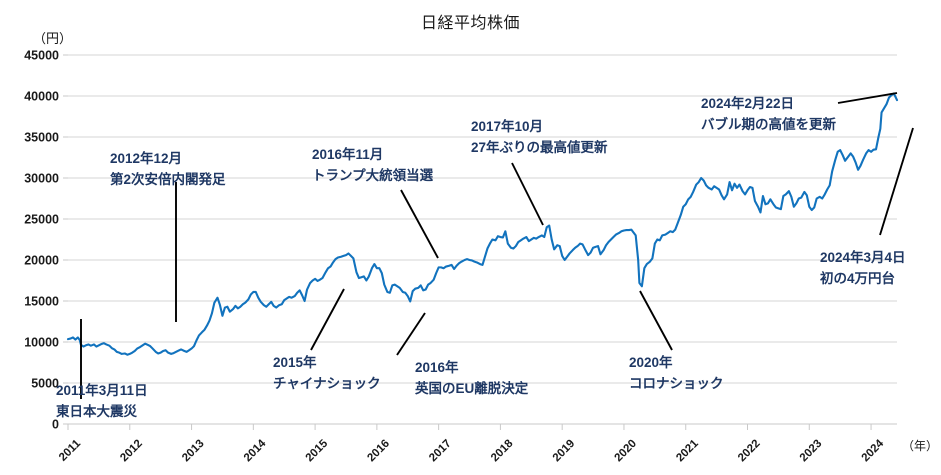 This screenshot has width=941, height=475. What do you see at coordinates (41, 261) in the screenshot?
I see `y-tick-label: 20000` at bounding box center [41, 261].